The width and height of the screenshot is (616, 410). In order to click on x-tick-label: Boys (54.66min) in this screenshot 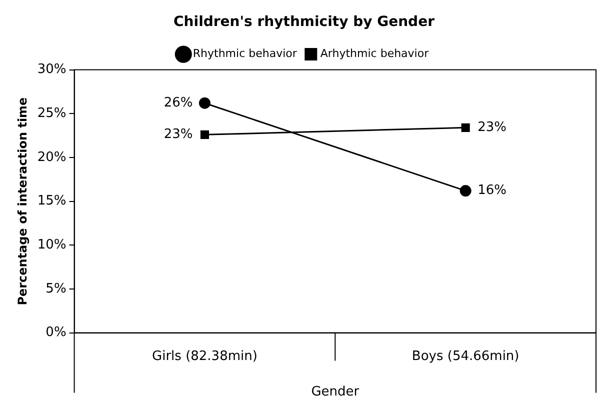, I will do `click(466, 356)`.